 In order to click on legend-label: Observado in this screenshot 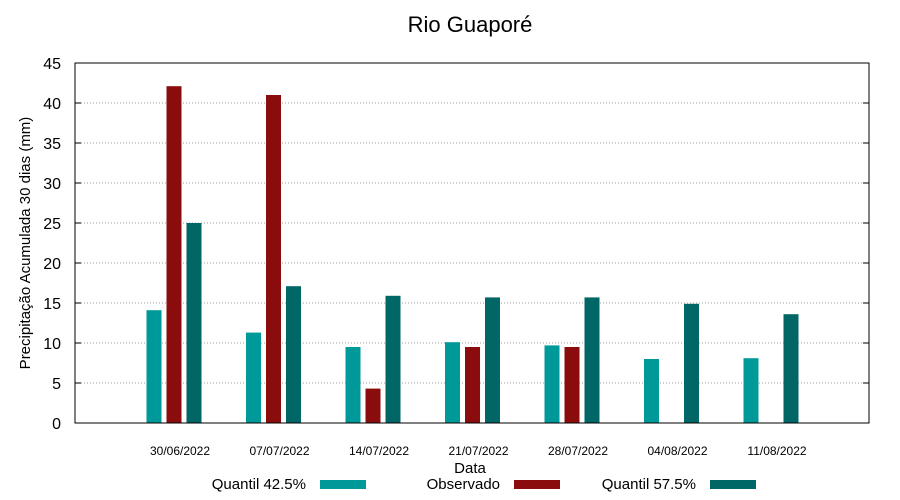, I will do `click(463, 484)`.